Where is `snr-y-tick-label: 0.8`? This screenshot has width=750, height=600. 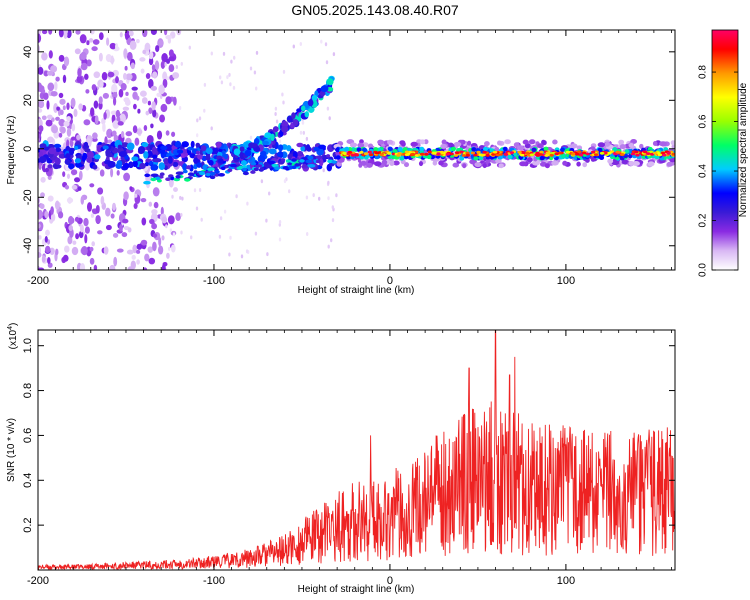 snr-y-tick-label: 0.8 is located at coordinates (28, 390).